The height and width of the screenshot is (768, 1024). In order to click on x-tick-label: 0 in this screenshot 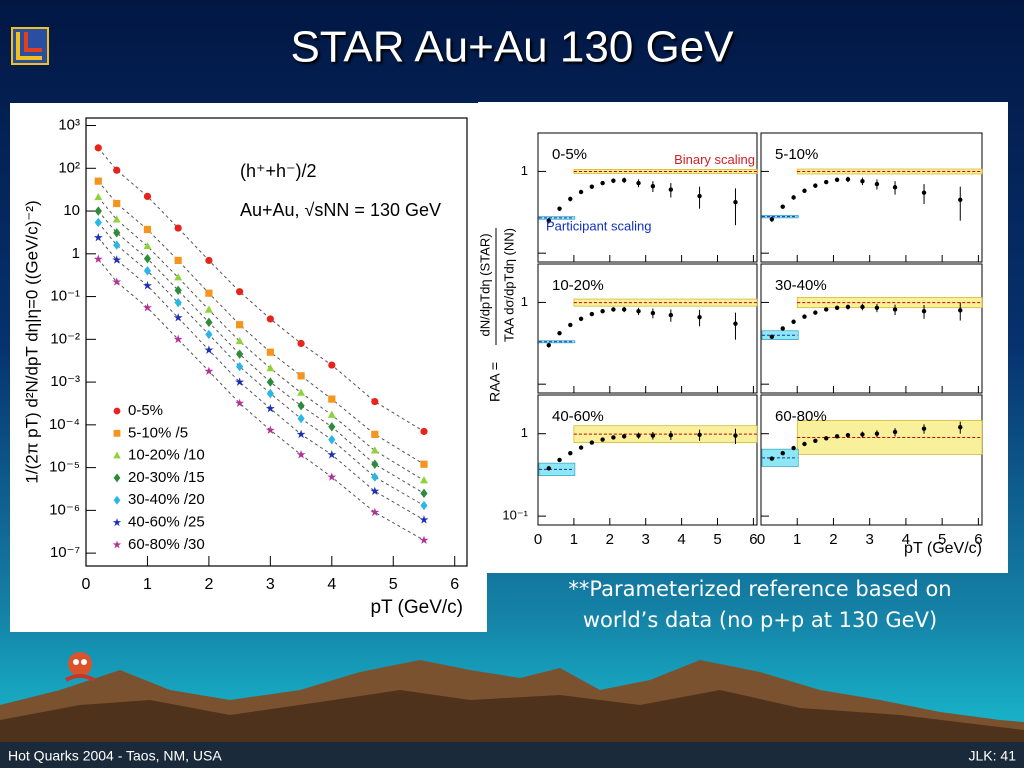, I will do `click(538, 539)`.